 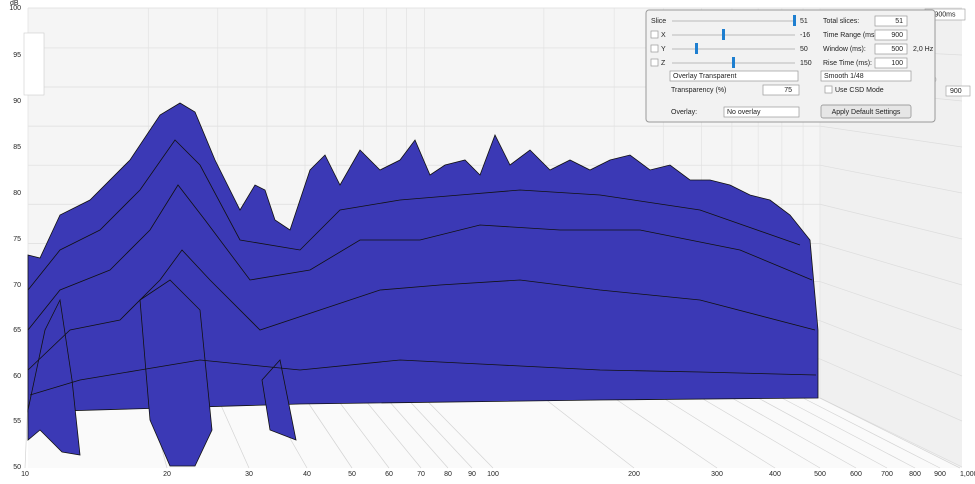 What do you see at coordinates (897, 63) in the screenshot?
I see `rise-time-value: 100` at bounding box center [897, 63].